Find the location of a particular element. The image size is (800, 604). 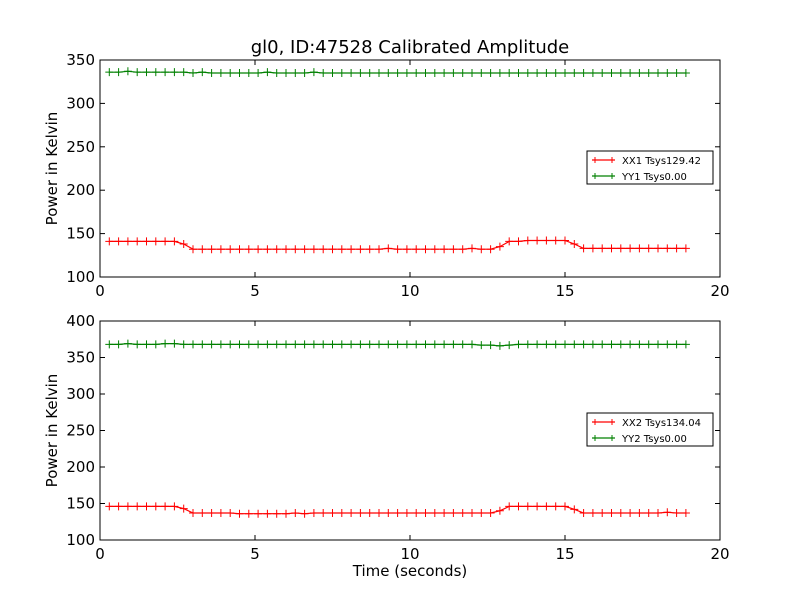

x-tick-label: 5 is located at coordinates (255, 554).